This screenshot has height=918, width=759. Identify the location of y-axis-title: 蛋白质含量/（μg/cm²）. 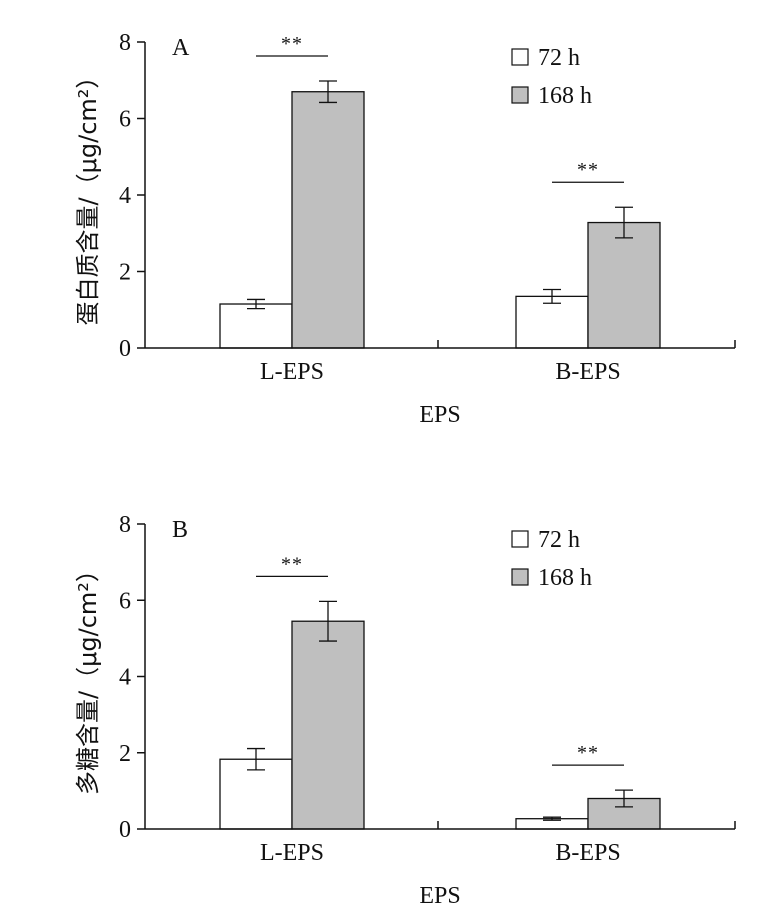
(88, 195).